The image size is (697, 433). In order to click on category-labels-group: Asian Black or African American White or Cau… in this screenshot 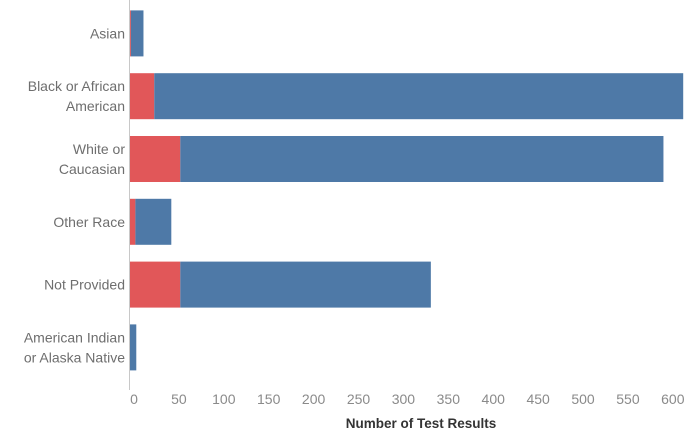, I will do `click(75, 195)`.